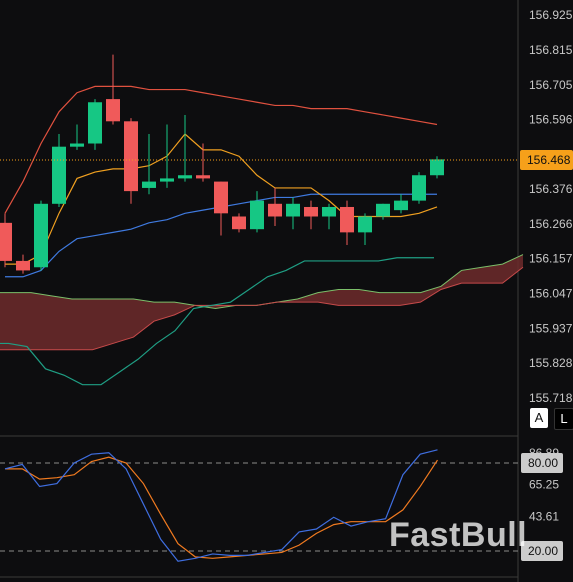 The image size is (573, 582). What do you see at coordinates (551, 85) in the screenshot?
I see `price-tick-label: 156.705` at bounding box center [551, 85].